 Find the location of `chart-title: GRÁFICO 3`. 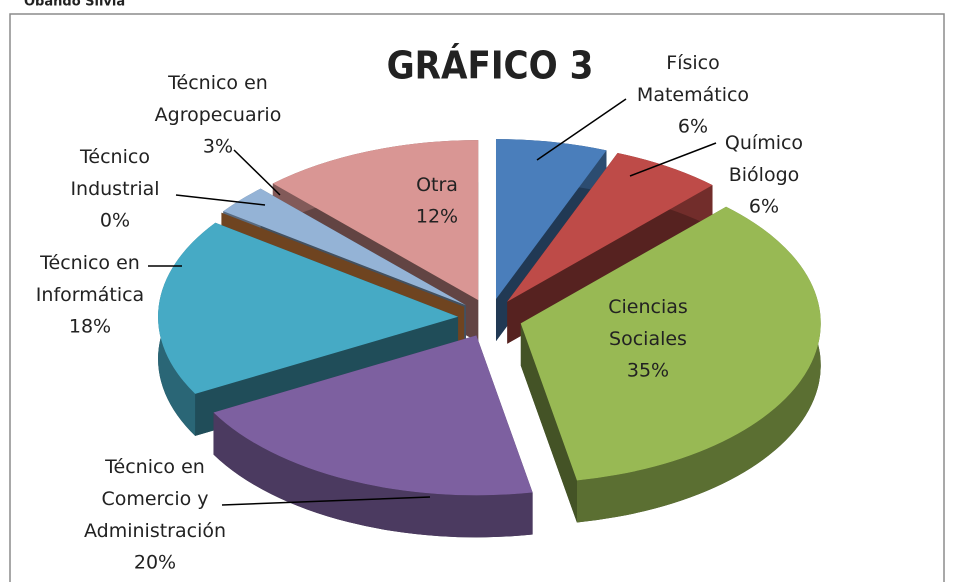

chart-title: GRÁFICO 3 is located at coordinates (490, 66).